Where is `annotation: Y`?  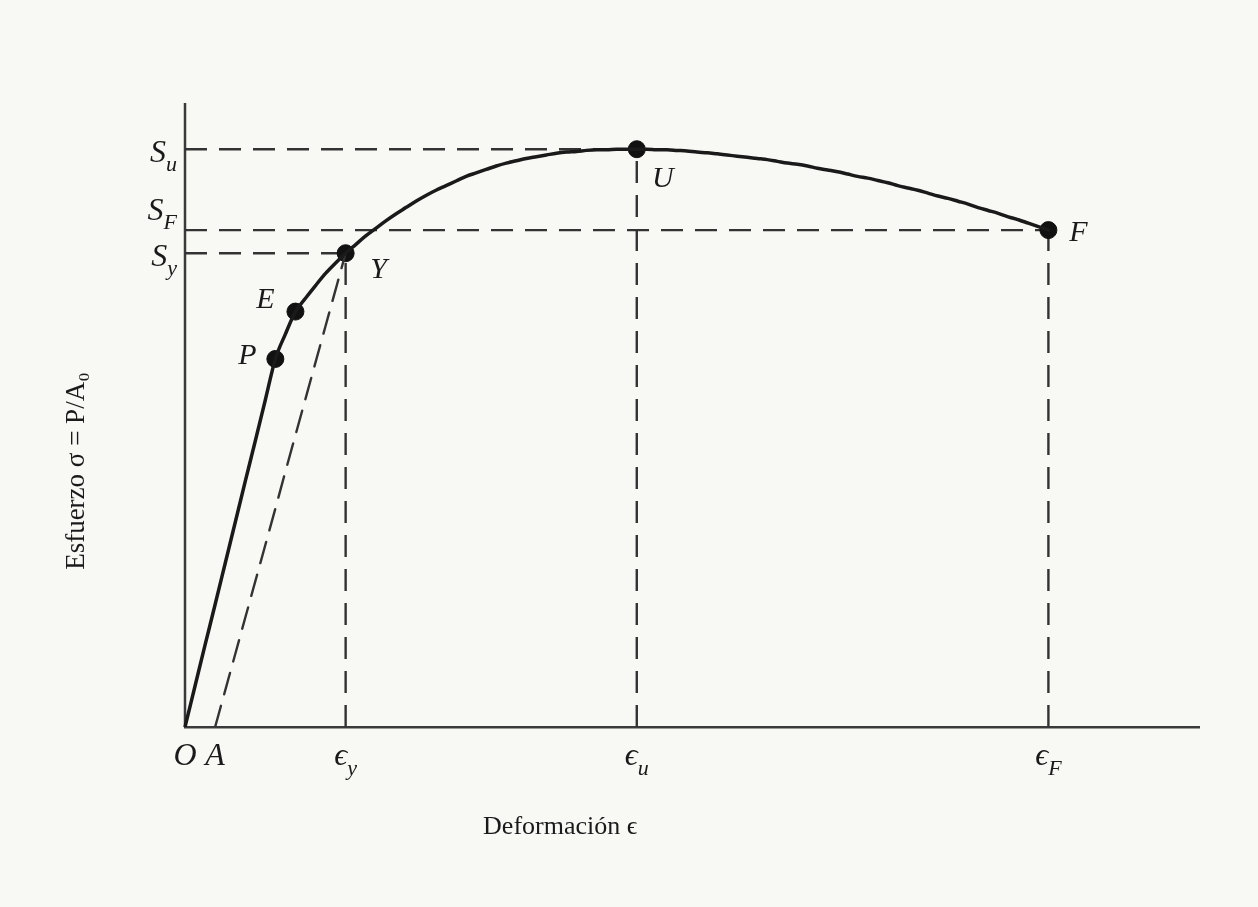 annotation: Y is located at coordinates (380, 268).